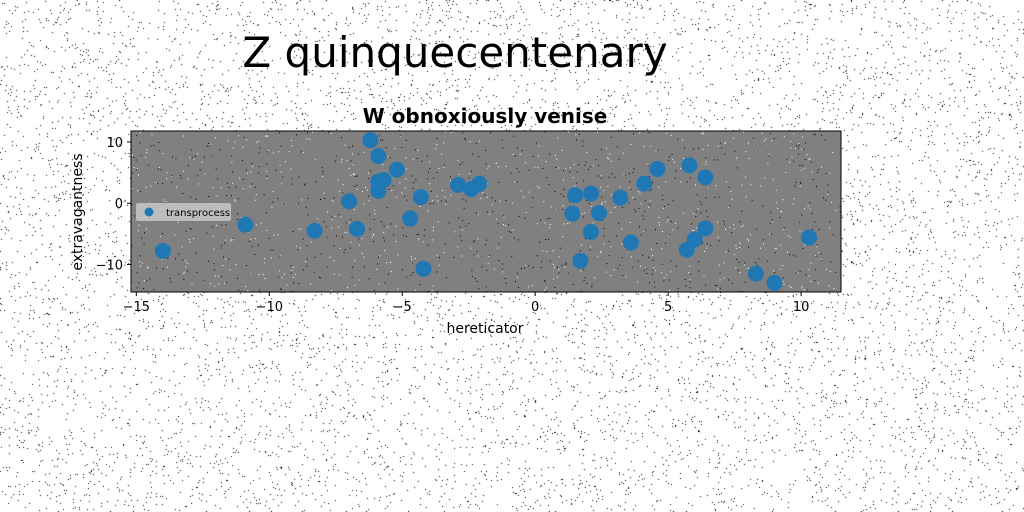 This screenshot has height=512, width=1024. I want to click on x-tick-label: 10, so click(801, 307).